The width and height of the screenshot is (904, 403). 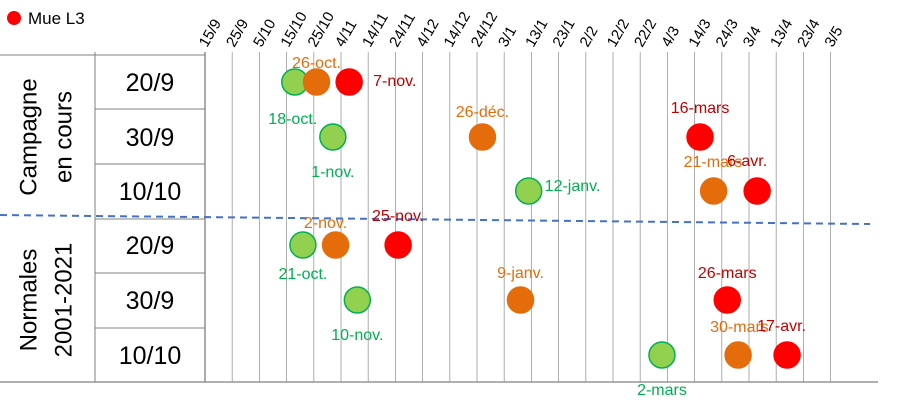 I want to click on x-tick-label: 13/4, so click(x=781, y=33).